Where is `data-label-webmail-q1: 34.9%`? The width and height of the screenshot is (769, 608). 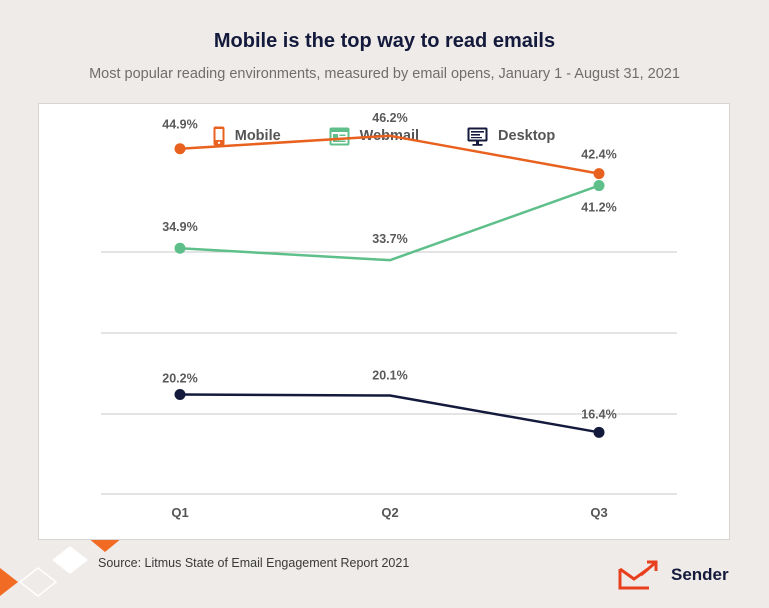
data-label-webmail-q1: 34.9% is located at coordinates (179, 227).